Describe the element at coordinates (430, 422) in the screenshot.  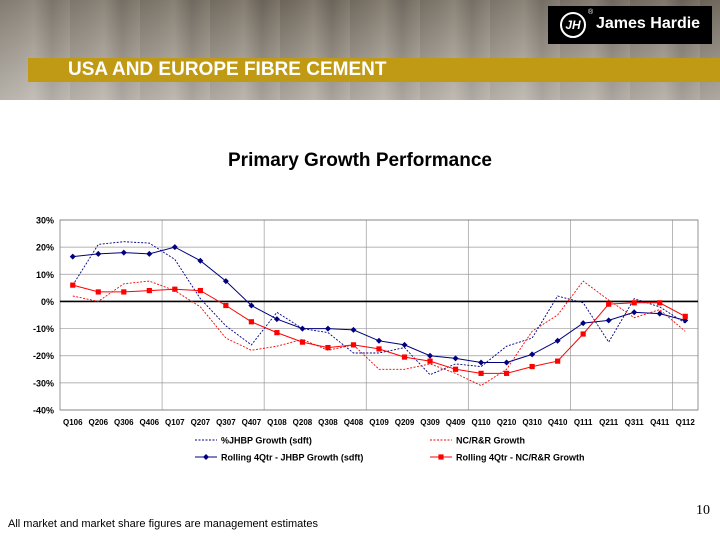
I see `x-tick-label-q309: Q309` at that location.